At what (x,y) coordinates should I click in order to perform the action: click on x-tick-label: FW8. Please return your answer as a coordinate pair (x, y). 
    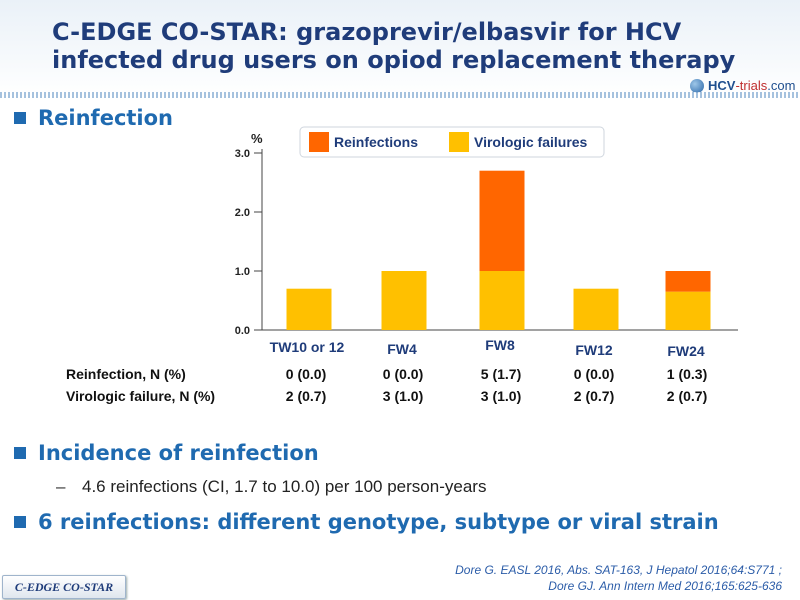
    Looking at the image, I should click on (500, 345).